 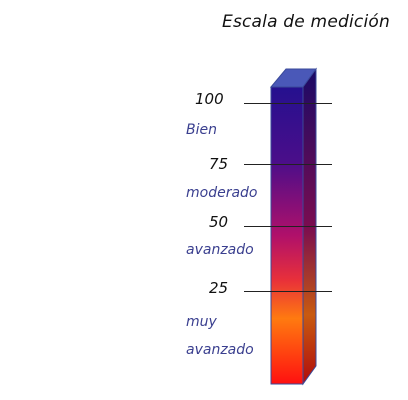 What do you see at coordinates (222, 193) in the screenshot?
I see `level-label-moderado: moderado` at bounding box center [222, 193].